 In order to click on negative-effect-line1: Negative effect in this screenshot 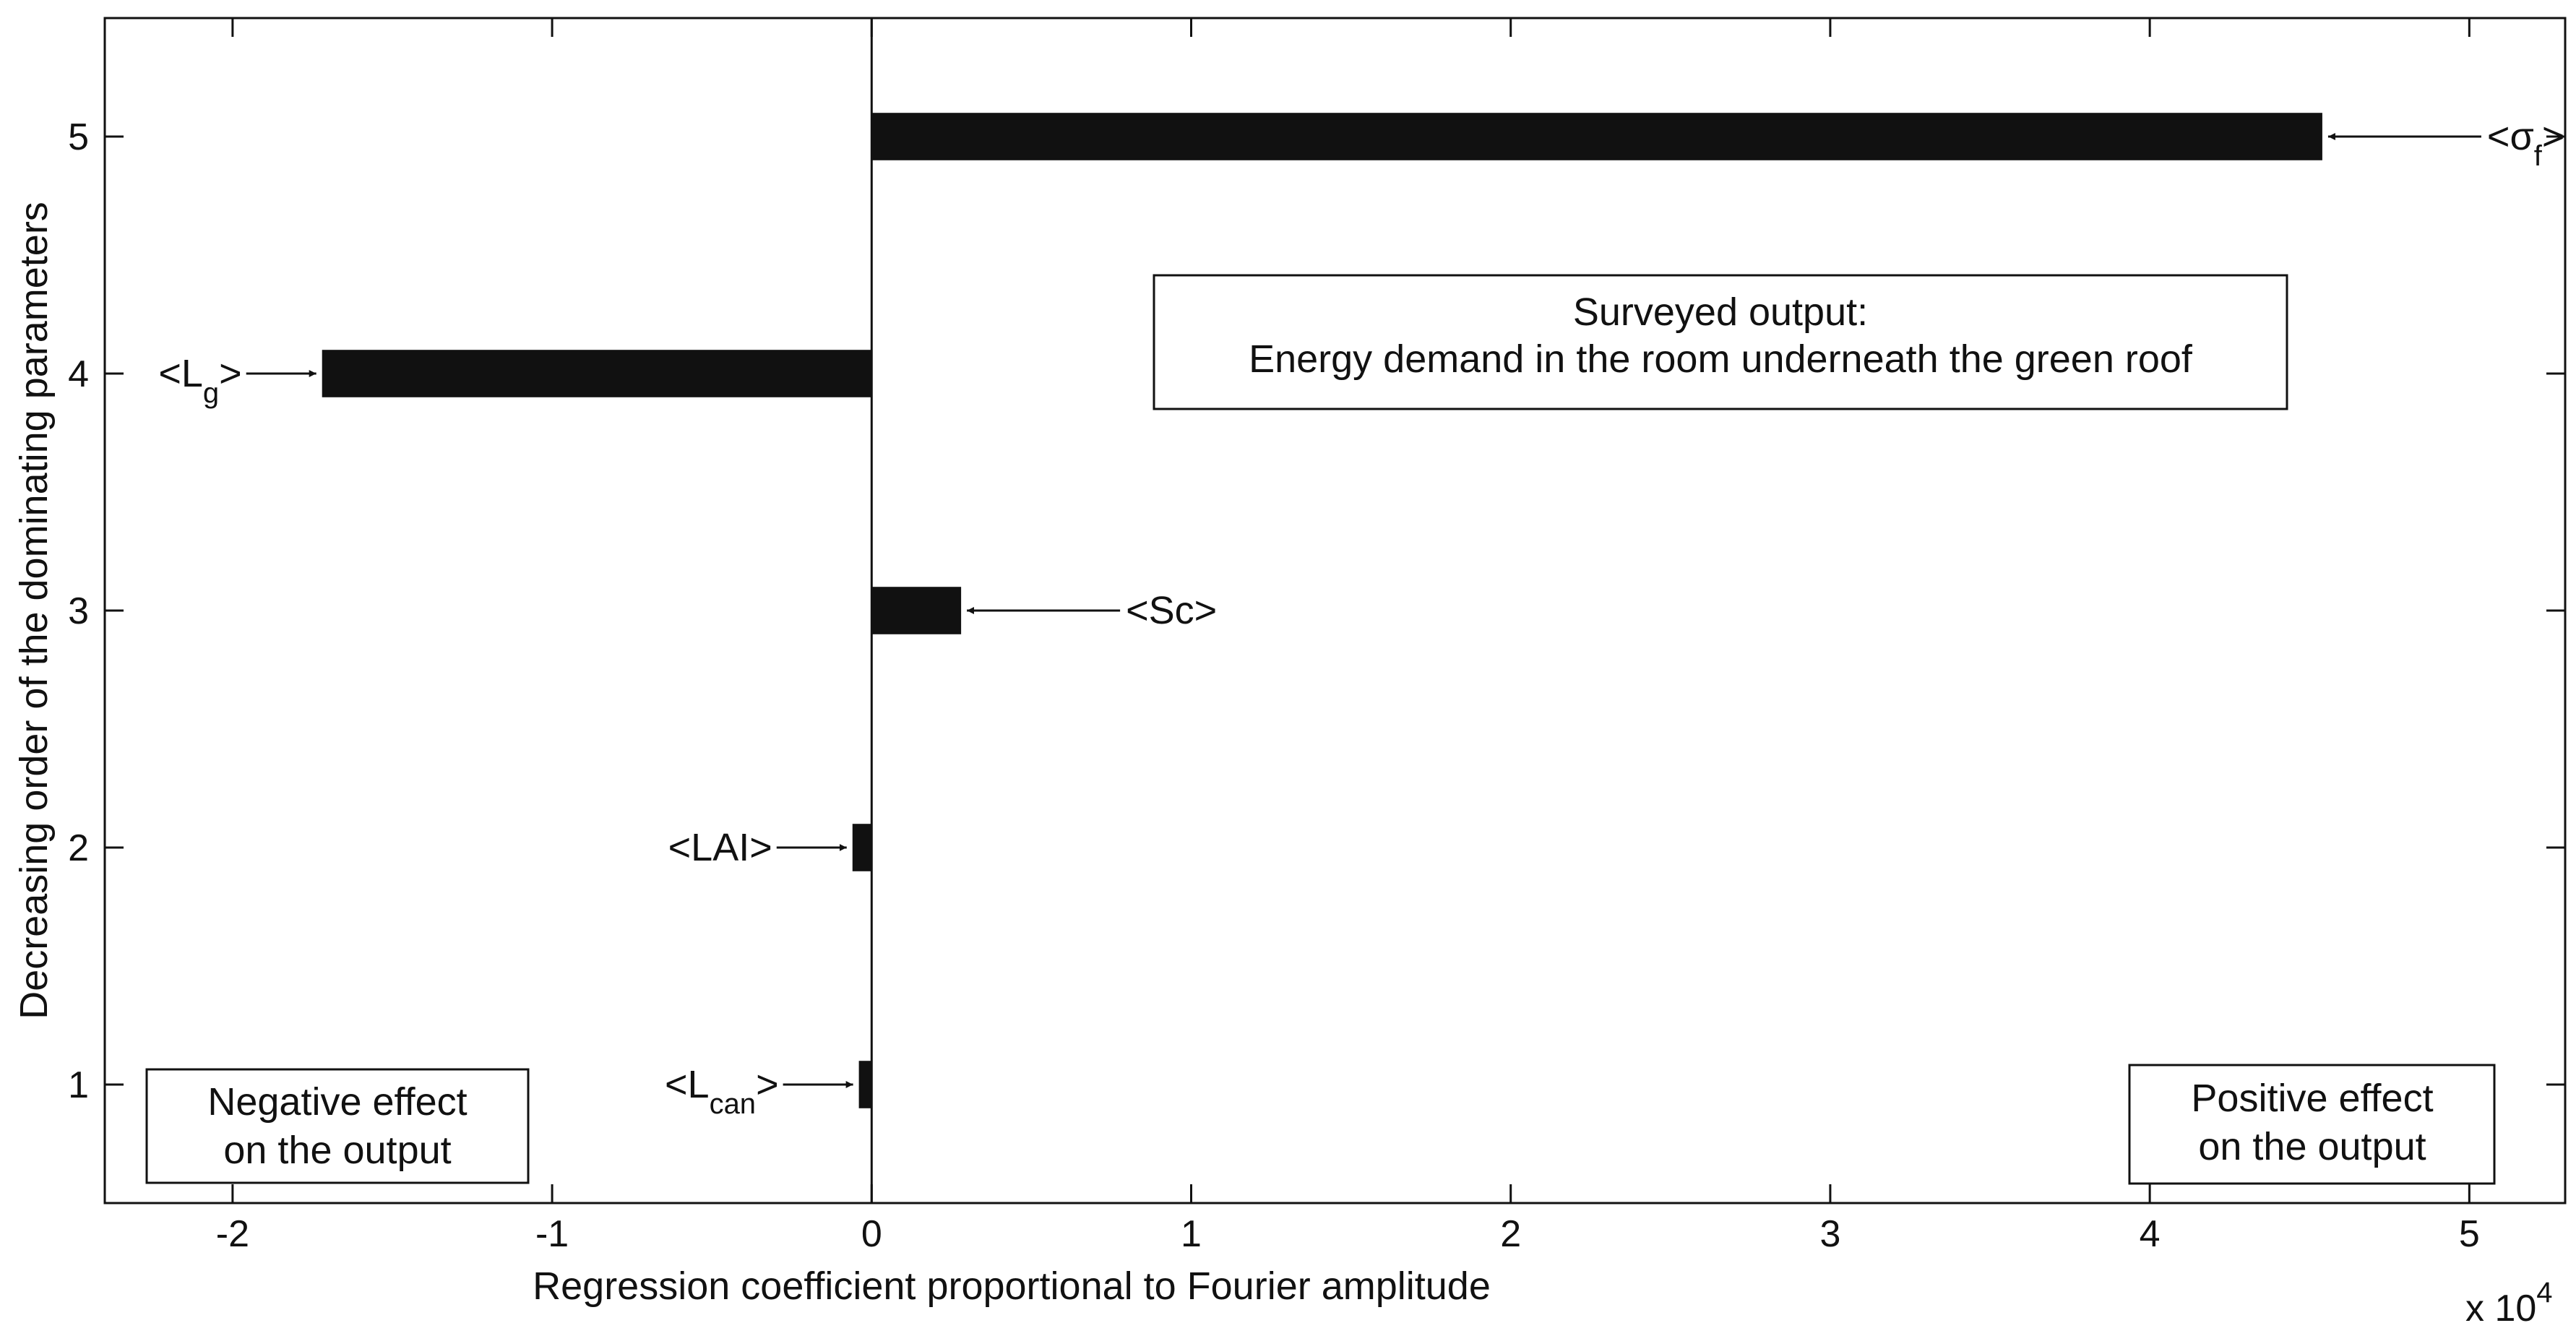, I will do `click(337, 1102)`.